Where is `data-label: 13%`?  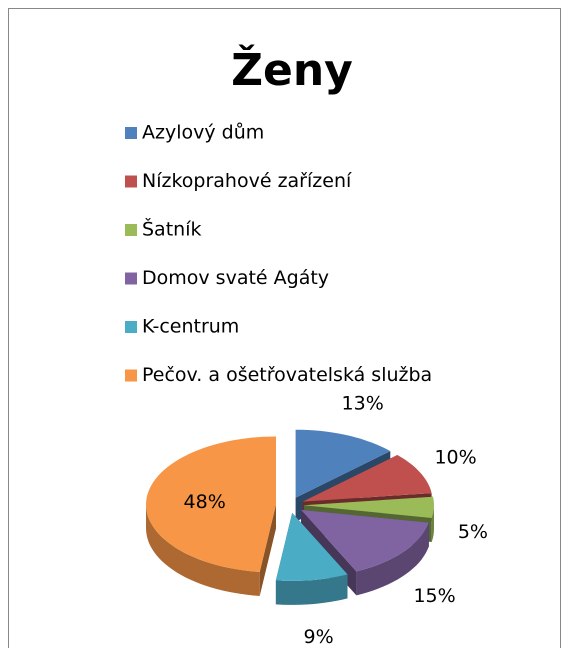 data-label: 13% is located at coordinates (363, 404).